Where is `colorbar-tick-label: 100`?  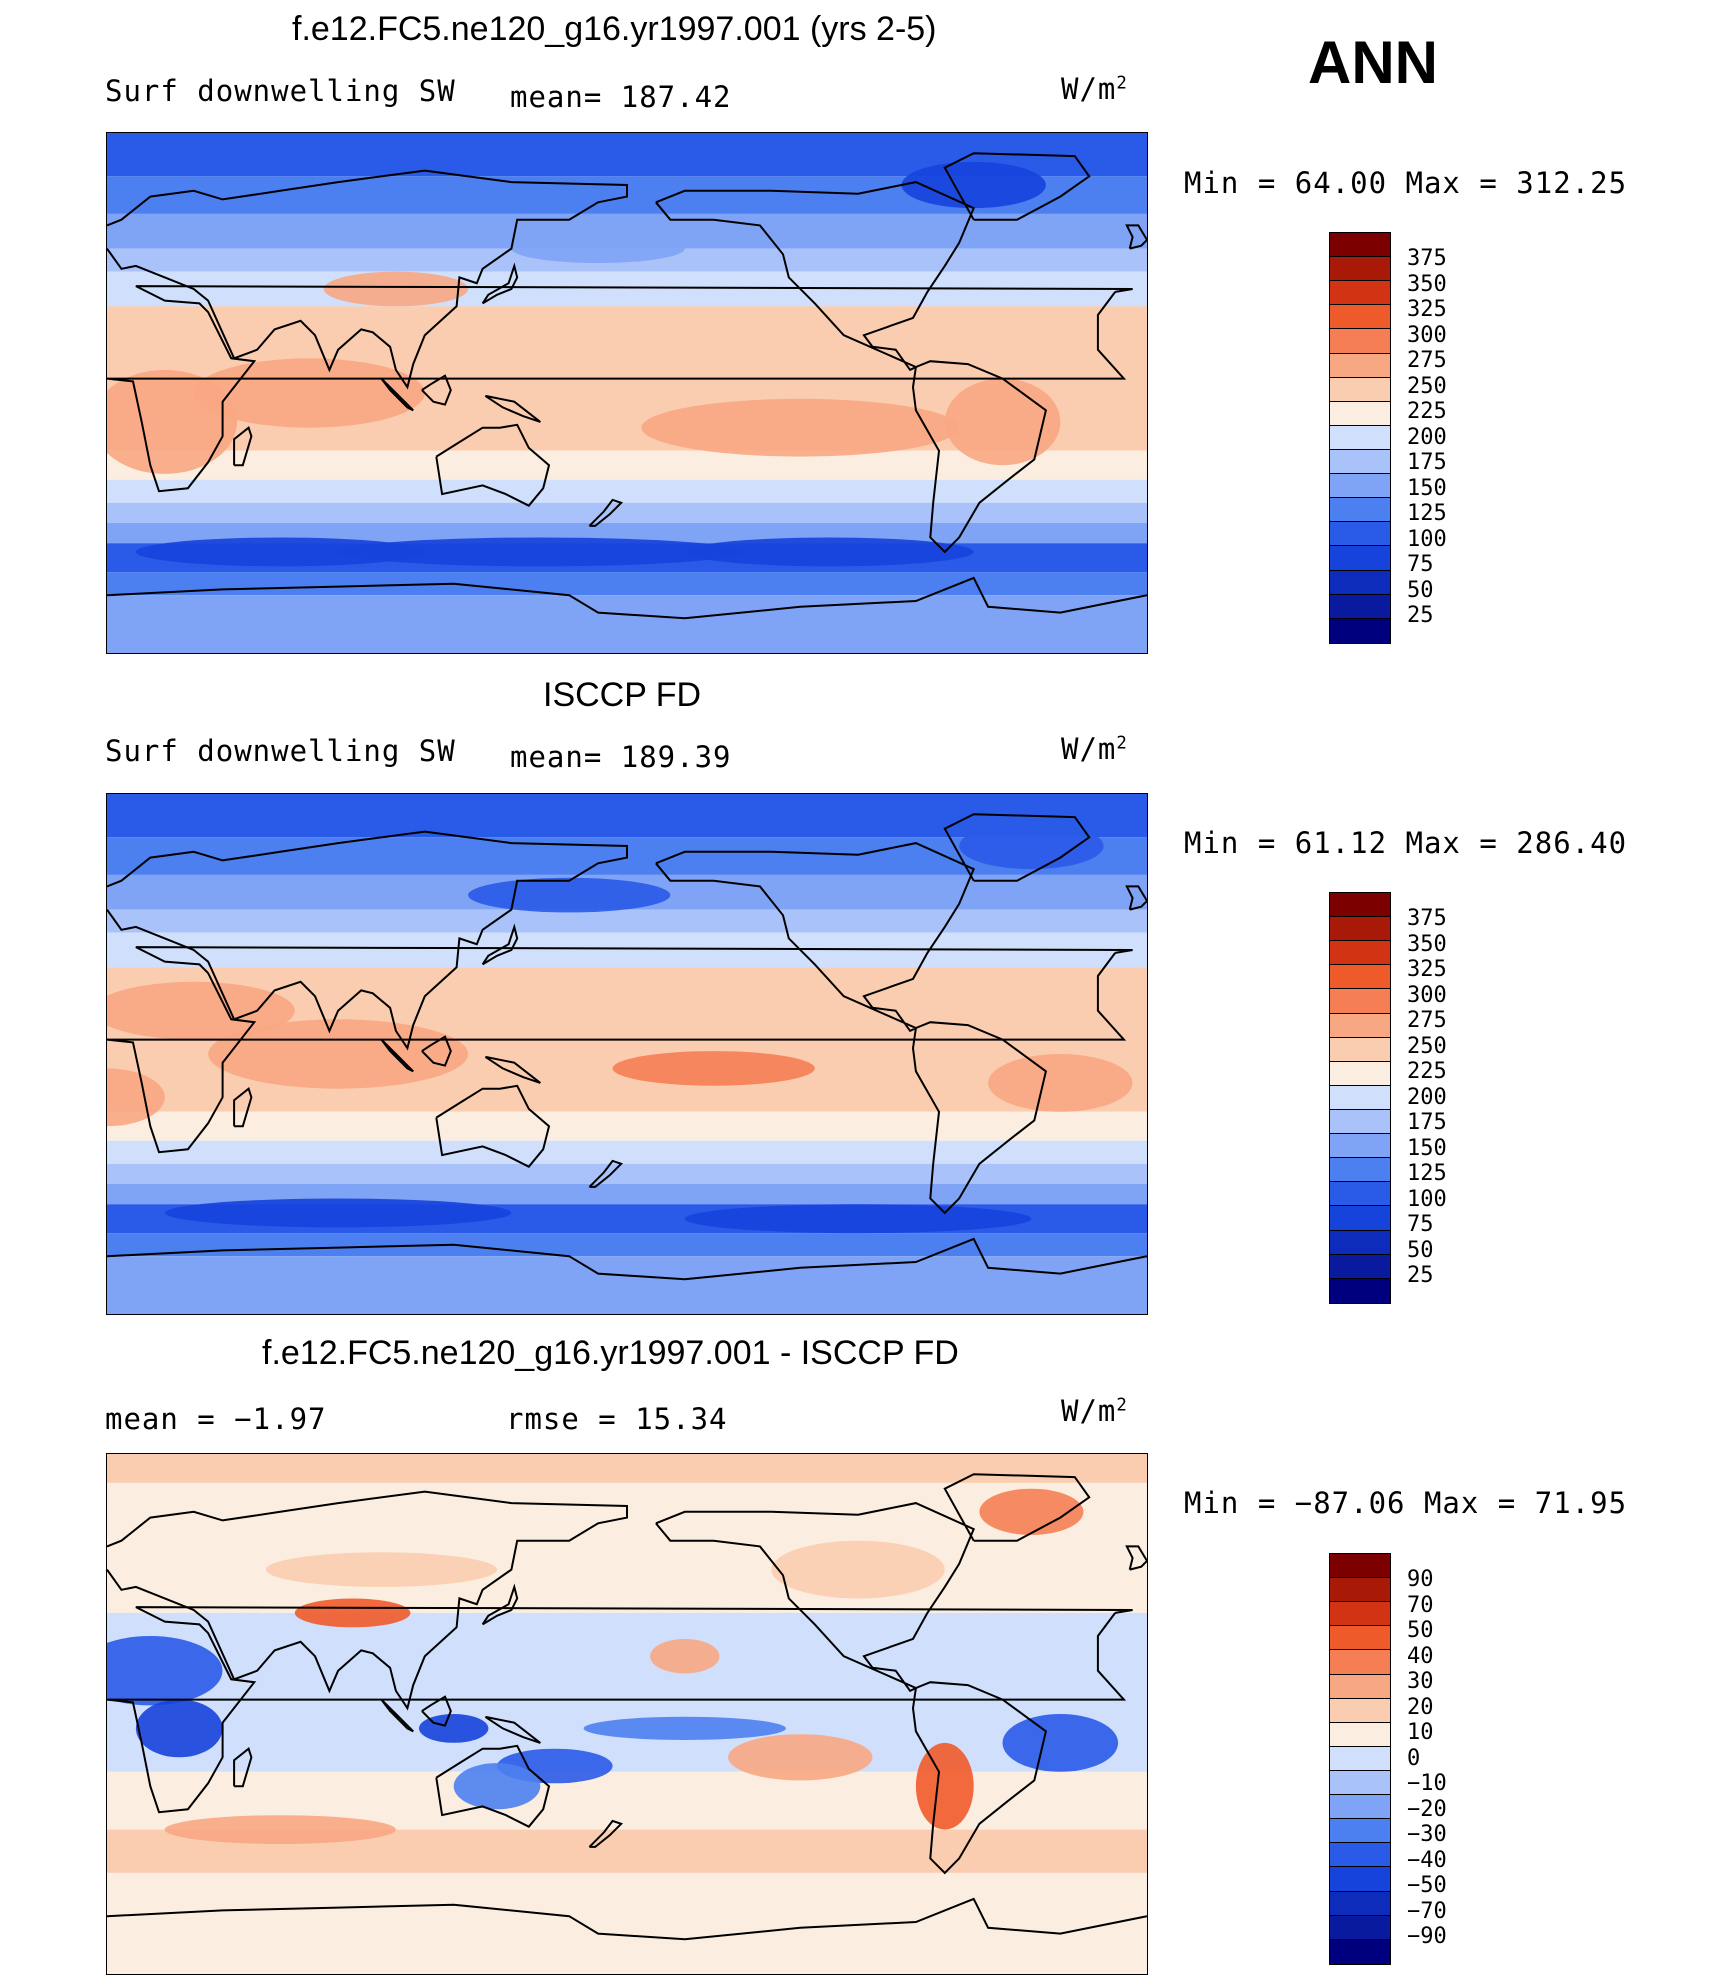
colorbar-tick-label: 100 is located at coordinates (1427, 539).